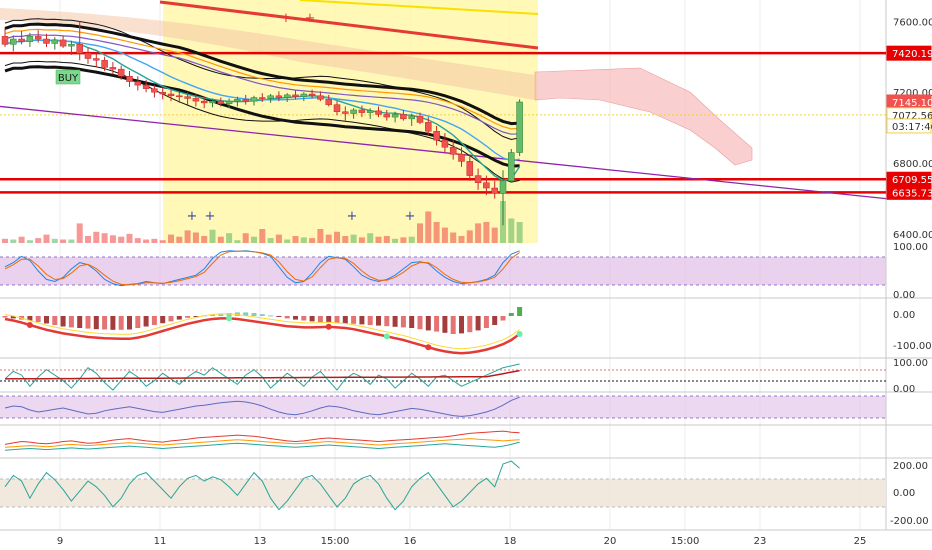 The width and height of the screenshot is (932, 550). What do you see at coordinates (262, 336) in the screenshot?
I see `macd-line` at bounding box center [262, 336].